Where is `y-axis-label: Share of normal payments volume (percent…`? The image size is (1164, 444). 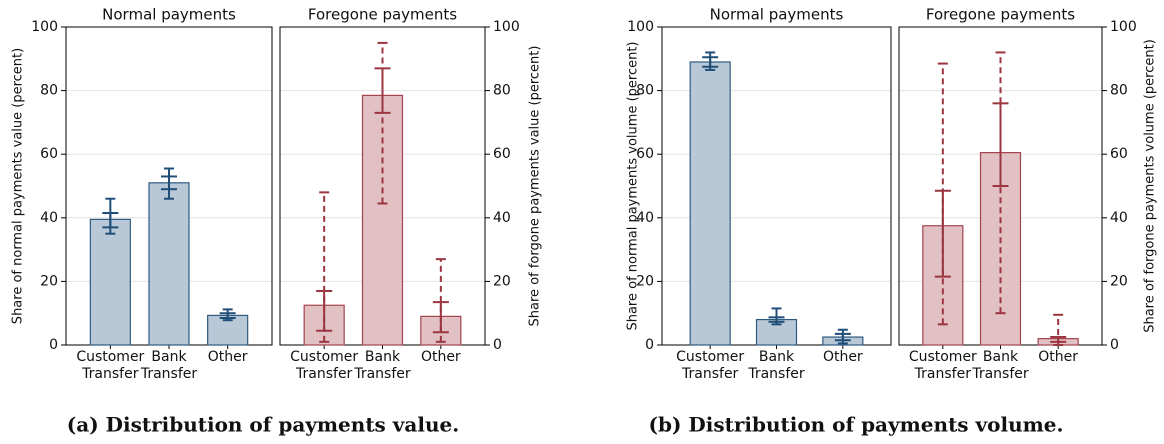
y-axis-label: Share of normal payments volume (percent… is located at coordinates (633, 185).